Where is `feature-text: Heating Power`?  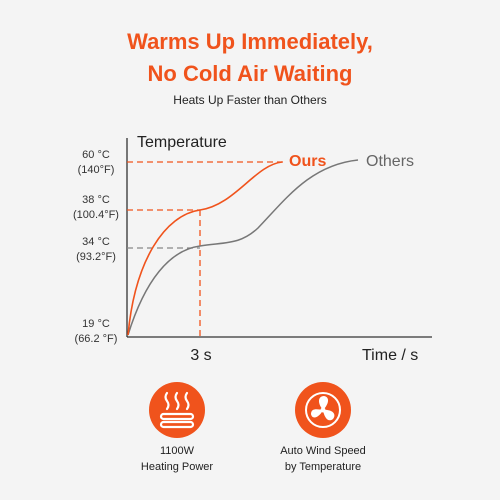 feature-text: Heating Power is located at coordinates (177, 467).